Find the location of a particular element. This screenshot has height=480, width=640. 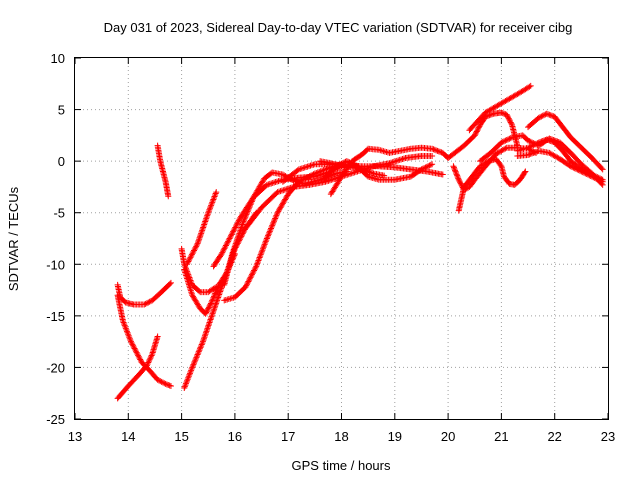

y-tick-label: -15 is located at coordinates (55, 316).